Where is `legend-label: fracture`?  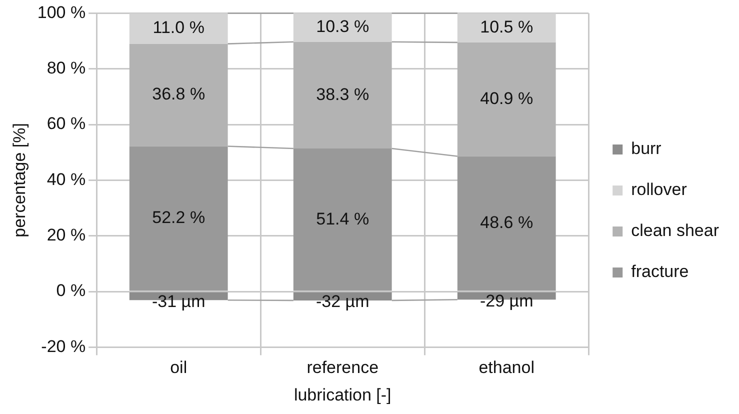
legend-label: fracture is located at coordinates (660, 272).